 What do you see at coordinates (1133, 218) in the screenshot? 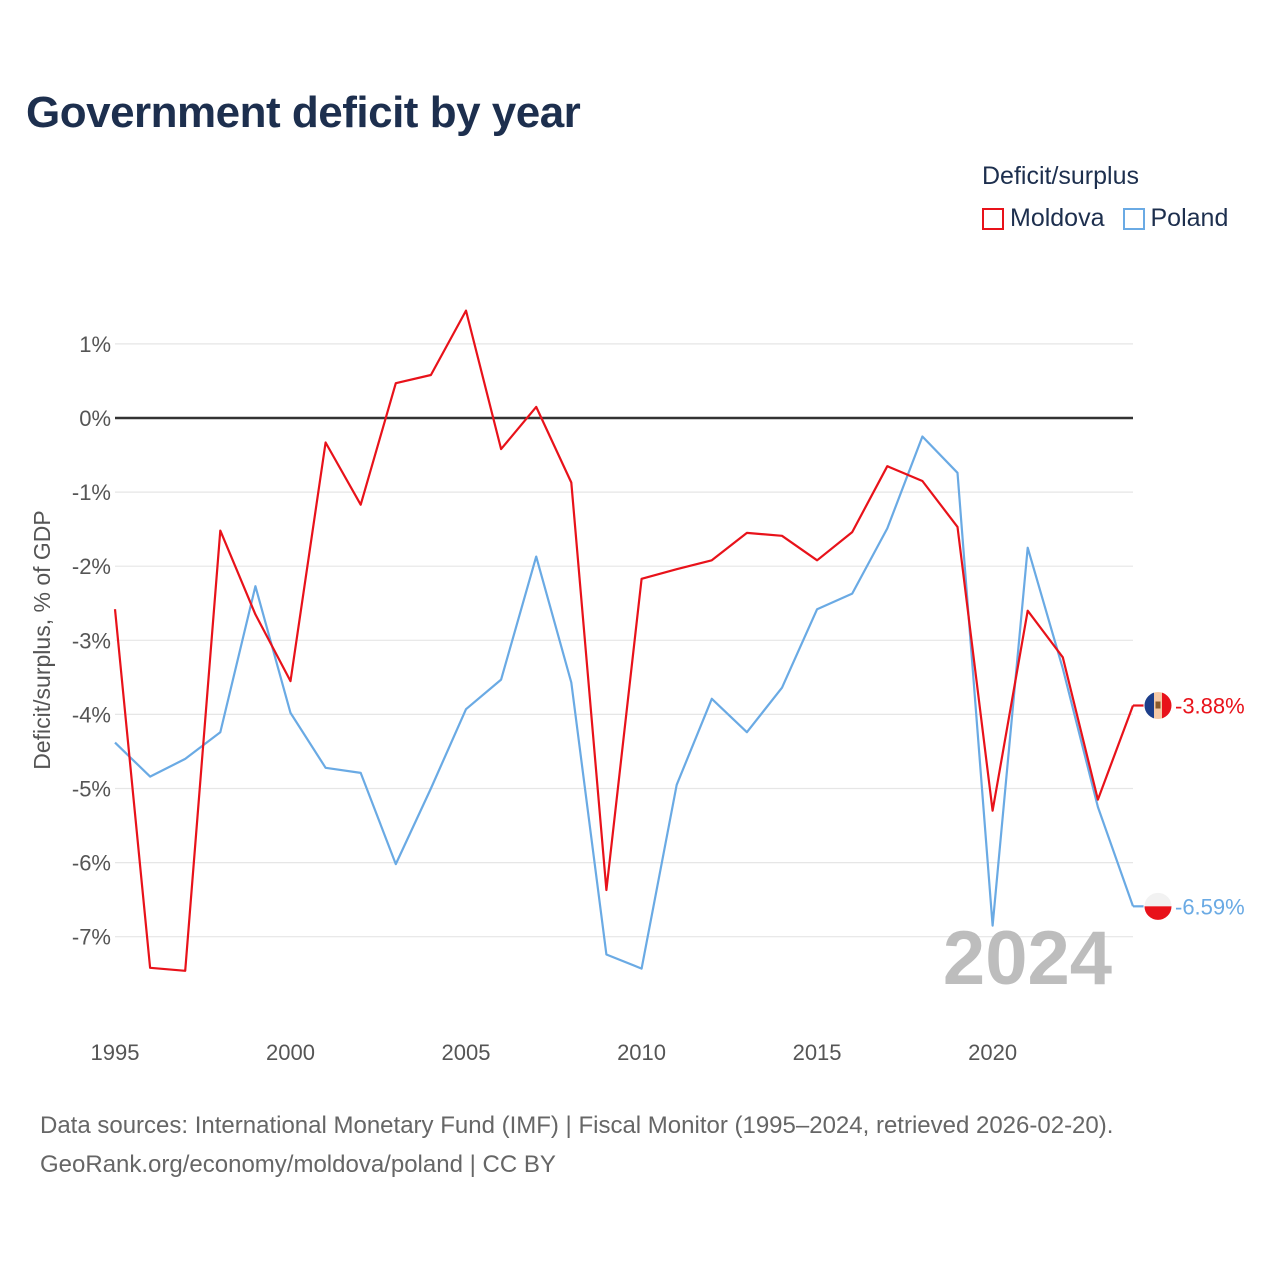
I see `legend-swatch-poland` at bounding box center [1133, 218].